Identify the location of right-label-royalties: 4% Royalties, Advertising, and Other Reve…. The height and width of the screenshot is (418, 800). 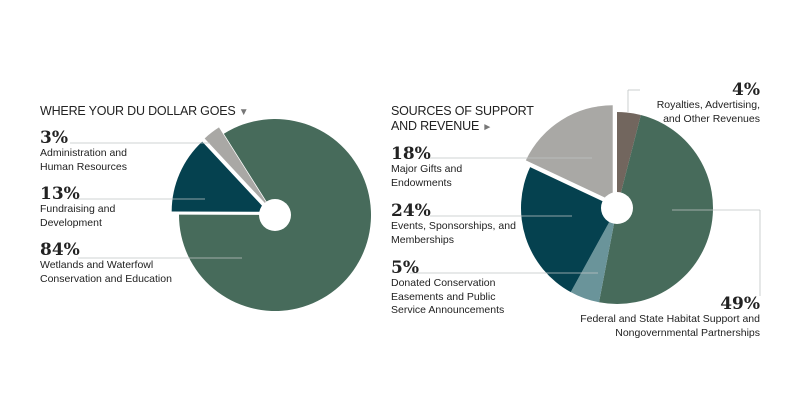
(708, 102).